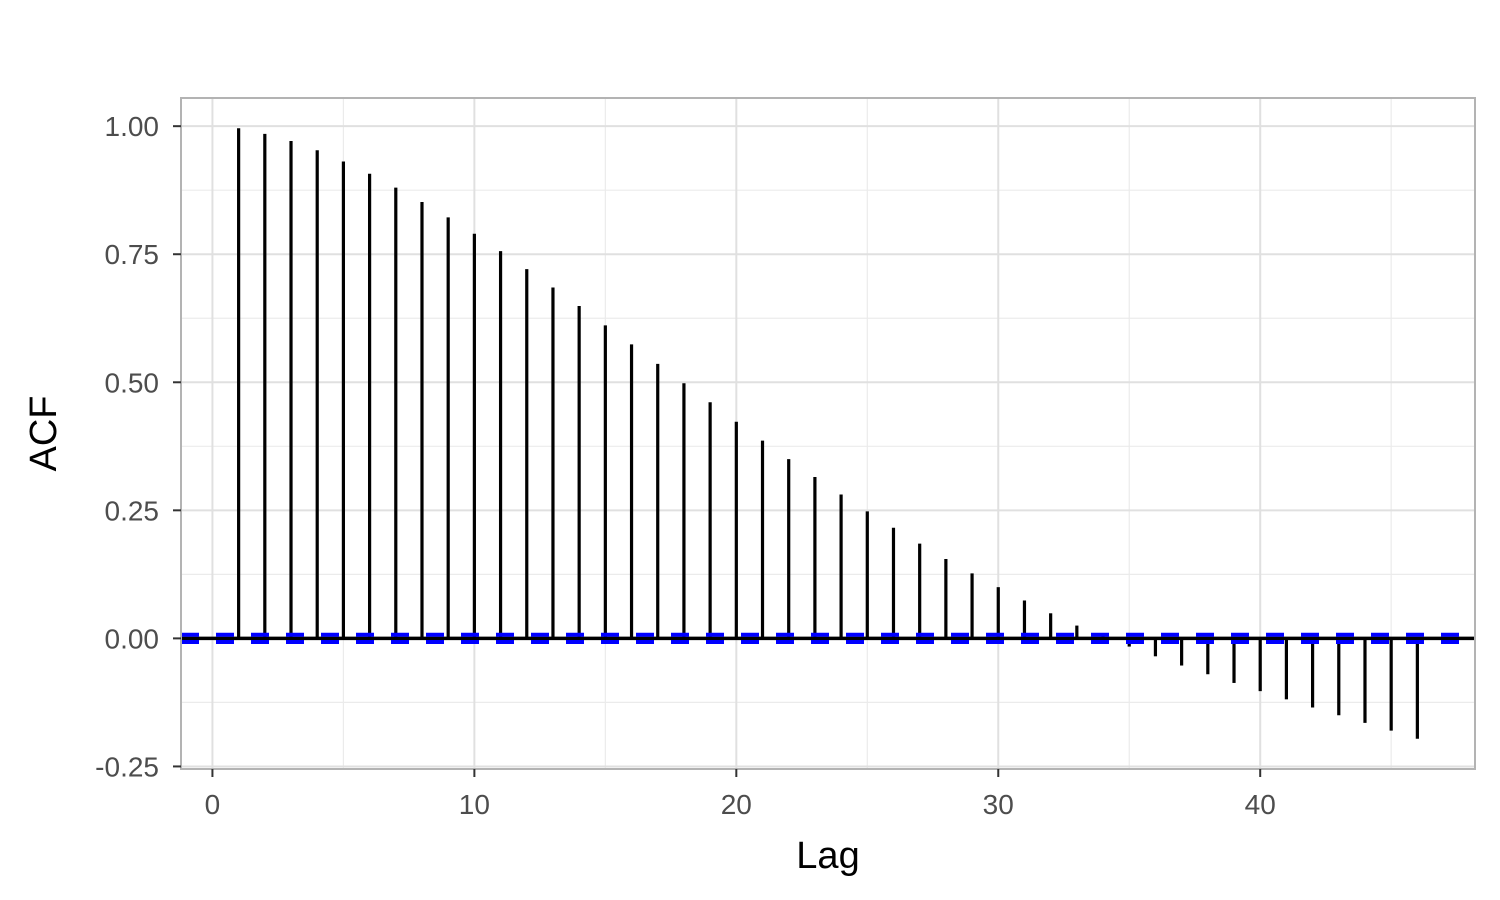 This screenshot has width=1500, height=900. I want to click on y-axis-title: ACF, so click(44, 434).